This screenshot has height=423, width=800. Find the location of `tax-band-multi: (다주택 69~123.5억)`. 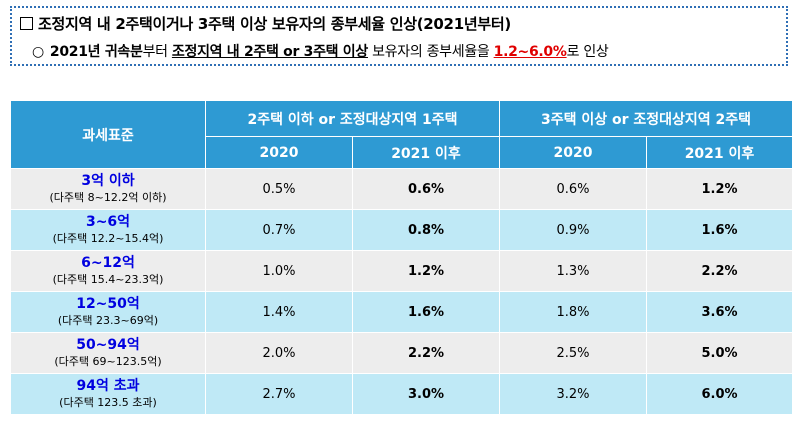

tax-band-multi: (다주택 69~123.5억) is located at coordinates (108, 361).